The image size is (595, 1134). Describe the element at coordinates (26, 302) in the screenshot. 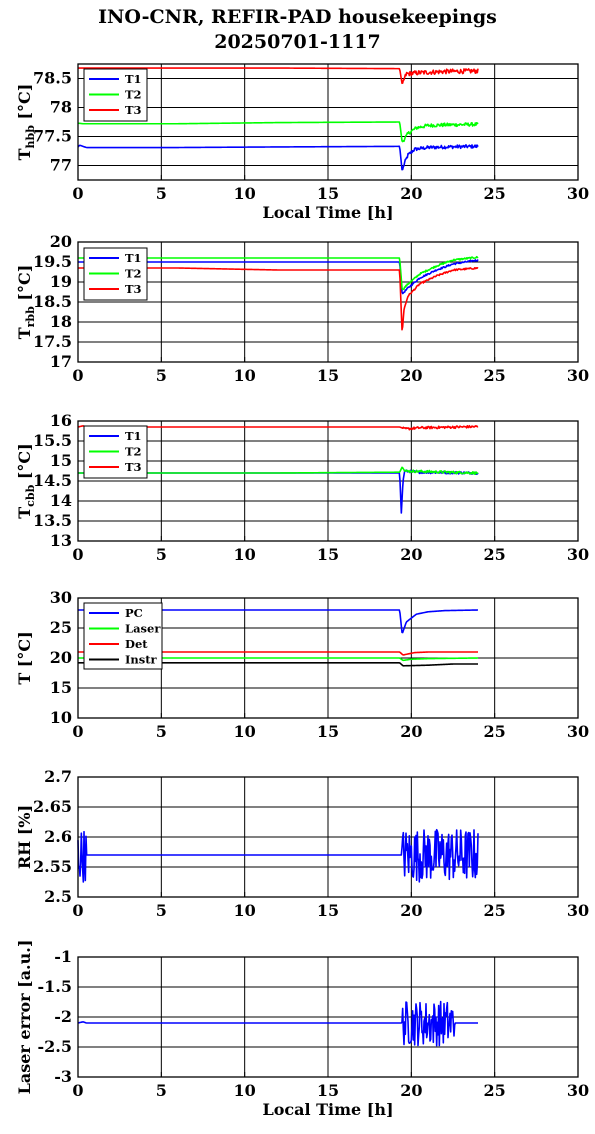

I see `y-axis-label: Trbb [°C]` at that location.